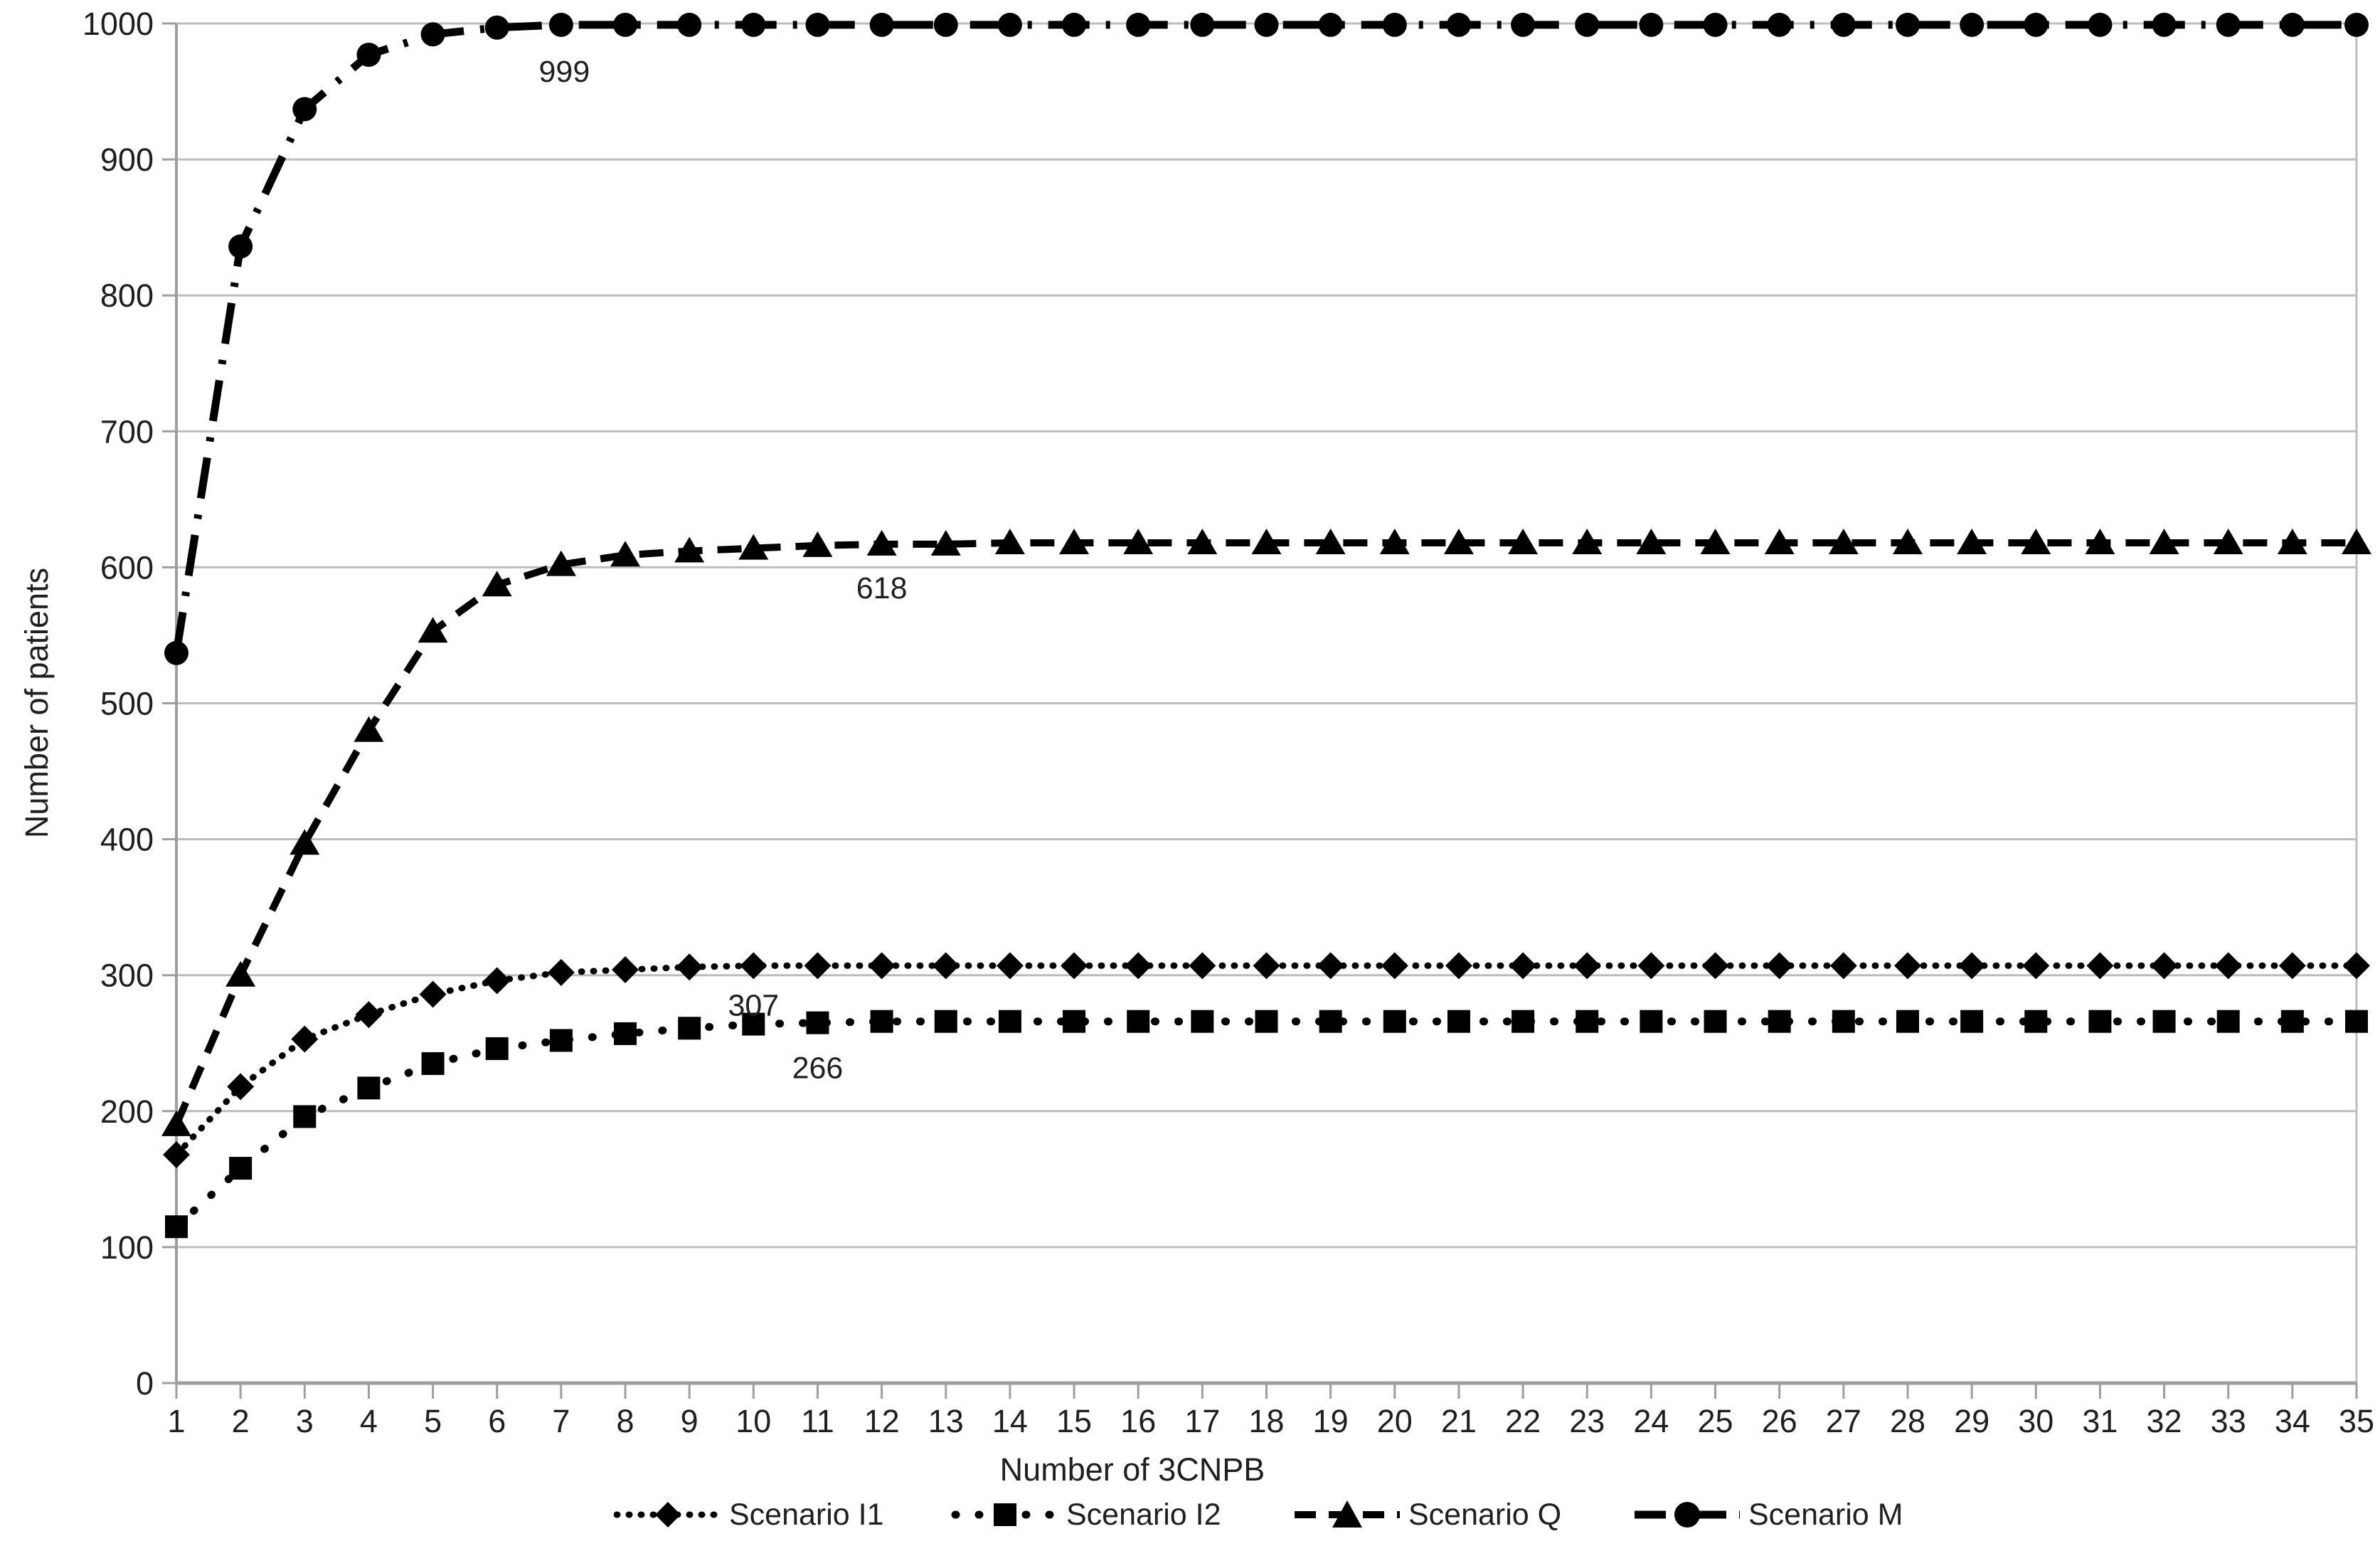  What do you see at coordinates (1485, 1515) in the screenshot?
I see `legend-label: Scenario Q` at bounding box center [1485, 1515].